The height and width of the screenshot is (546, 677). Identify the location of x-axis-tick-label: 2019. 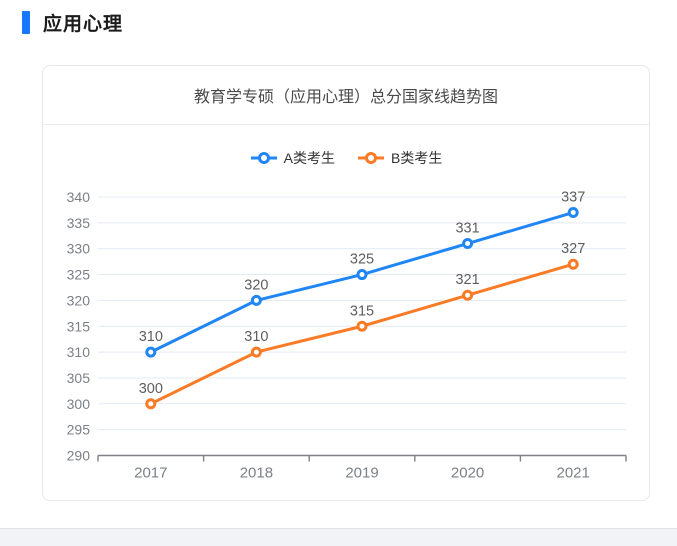
(361, 473).